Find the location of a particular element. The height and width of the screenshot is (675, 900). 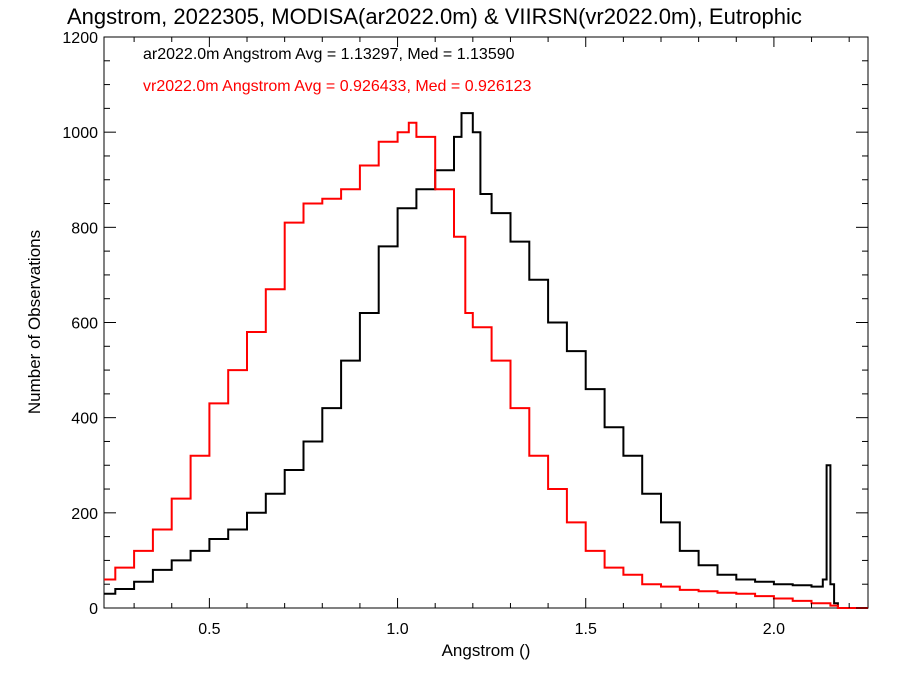

y-tick-label: 1000 is located at coordinates (80, 133).